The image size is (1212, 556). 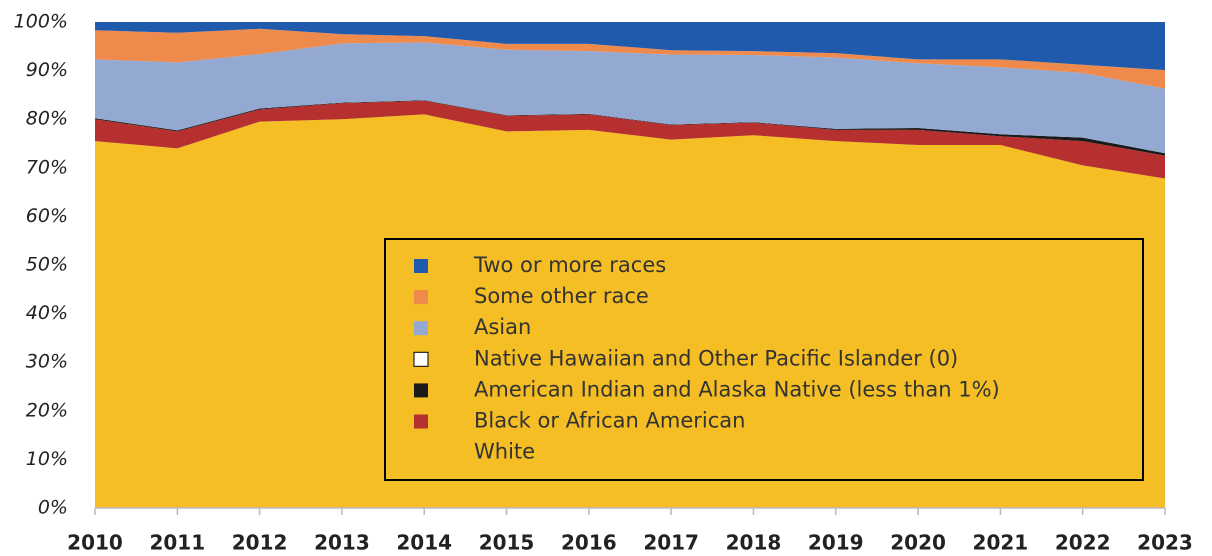 I want to click on x-tick-label: 2021, so click(x=1001, y=543).